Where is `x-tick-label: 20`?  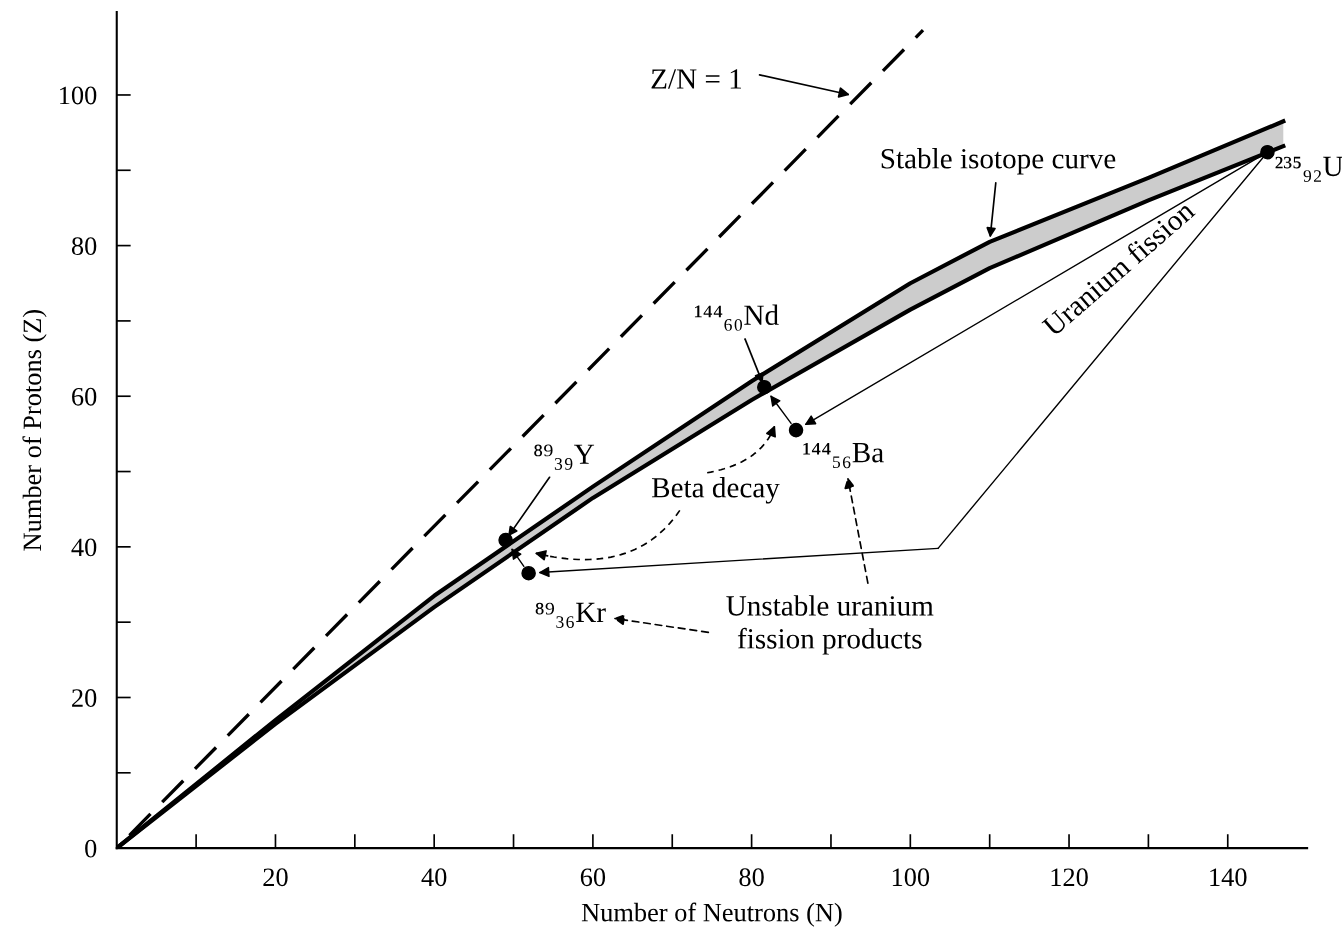 x-tick-label: 20 is located at coordinates (275, 877).